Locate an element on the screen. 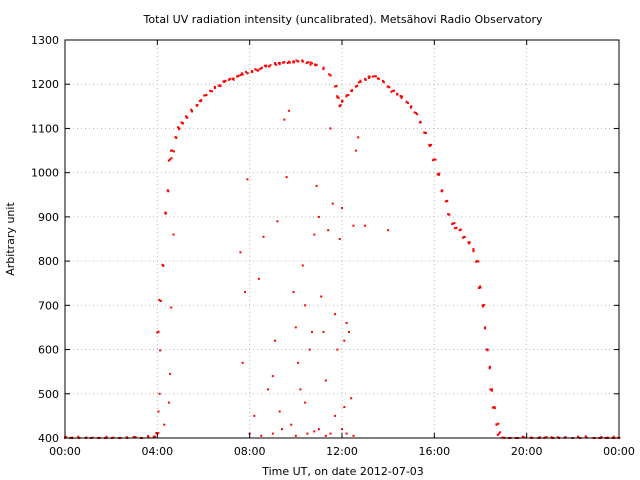  y-tick-label: 500 is located at coordinates (48, 394).